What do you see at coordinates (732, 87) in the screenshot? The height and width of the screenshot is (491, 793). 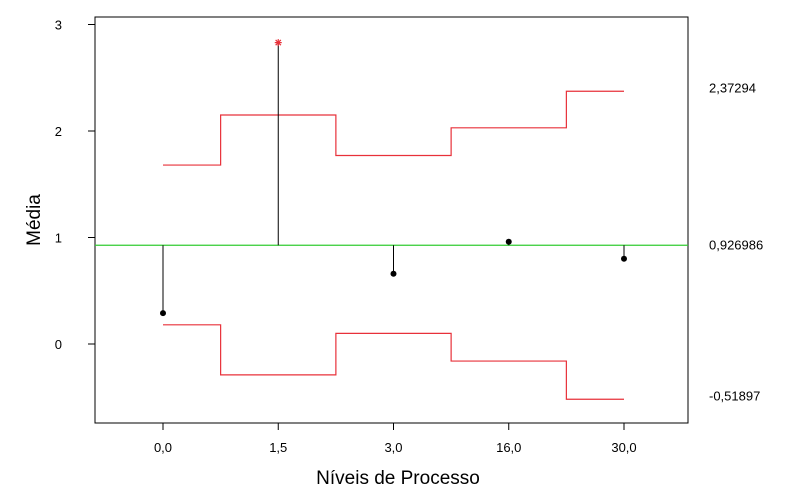 I see `upper-limit-label: 2,37294` at bounding box center [732, 87].